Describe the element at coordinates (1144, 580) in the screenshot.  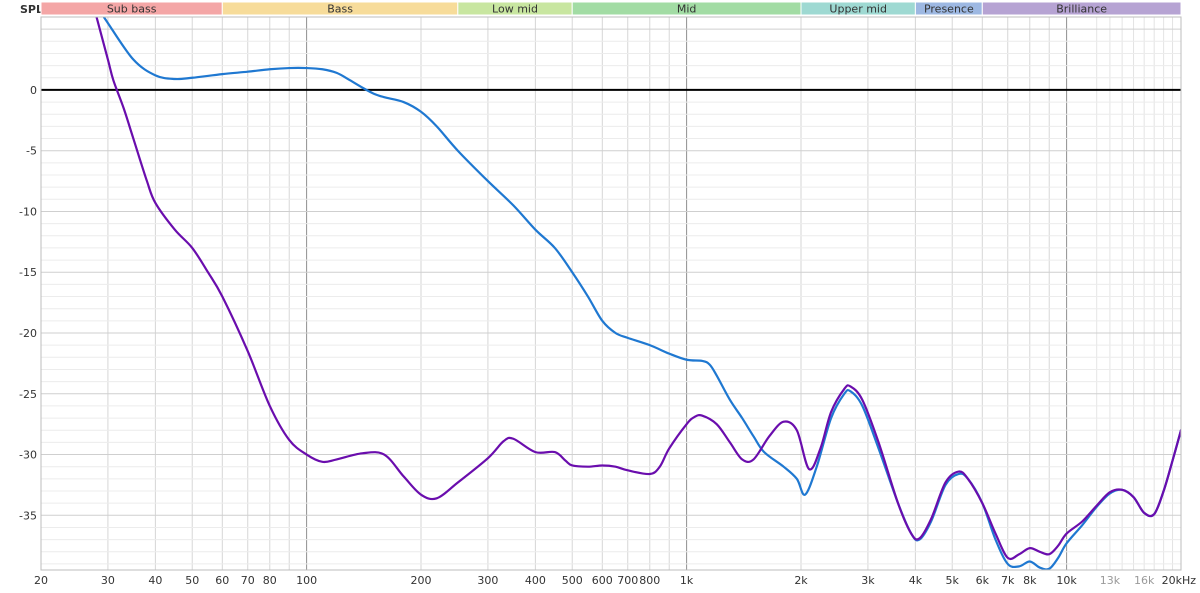
I see `x-tick-label: 16k` at that location.